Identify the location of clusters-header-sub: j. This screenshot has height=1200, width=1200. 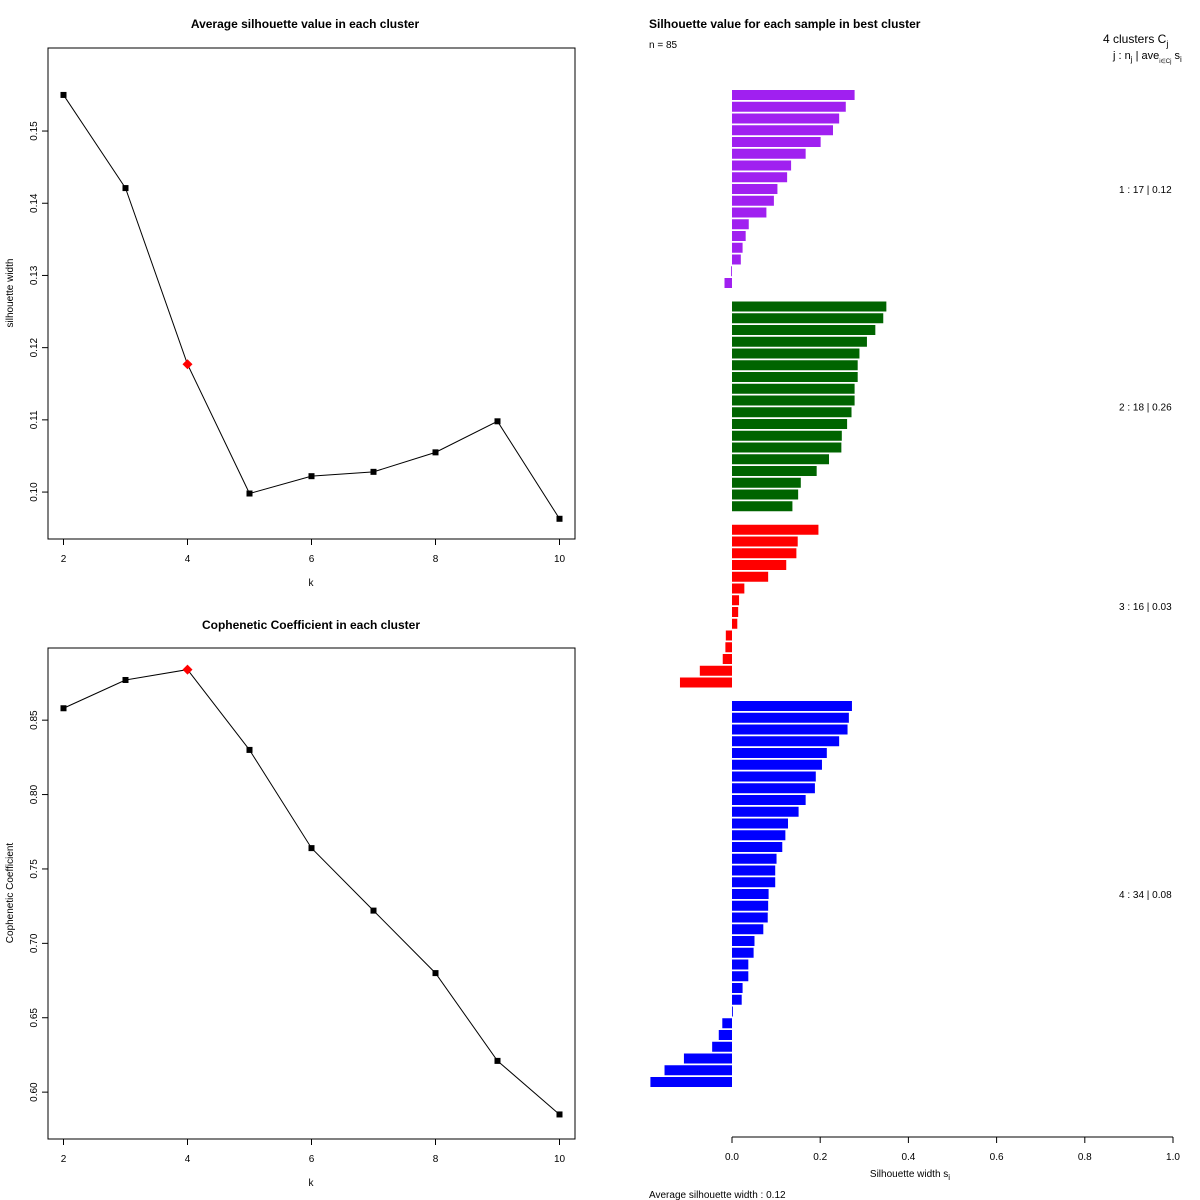
(1166, 44).